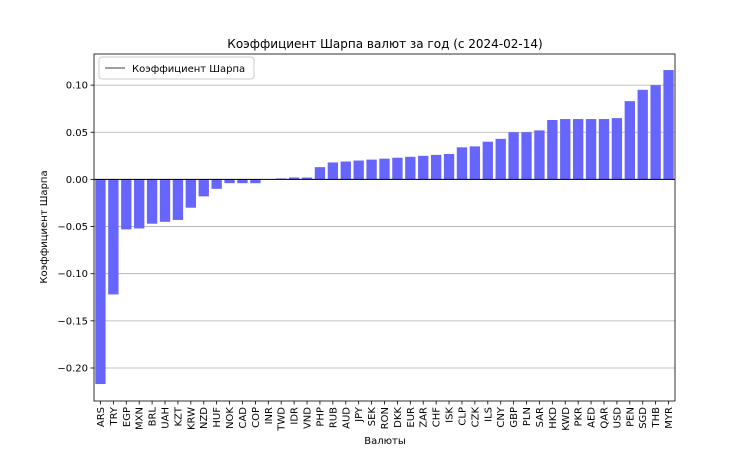 This screenshot has width=750, height=450. Describe the element at coordinates (320, 417) in the screenshot. I see `x-tick-label: PHP` at that location.